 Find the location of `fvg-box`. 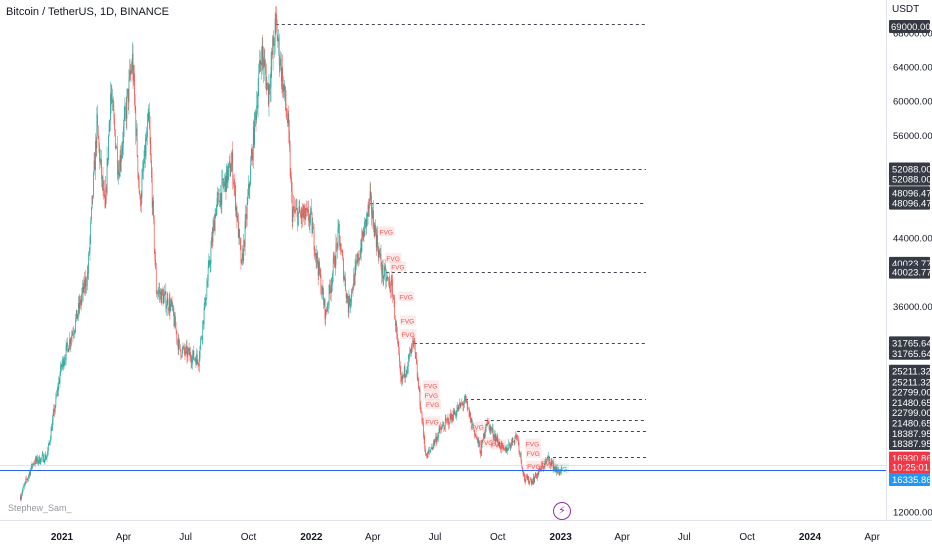

fvg-box is located at coordinates (560, 468).